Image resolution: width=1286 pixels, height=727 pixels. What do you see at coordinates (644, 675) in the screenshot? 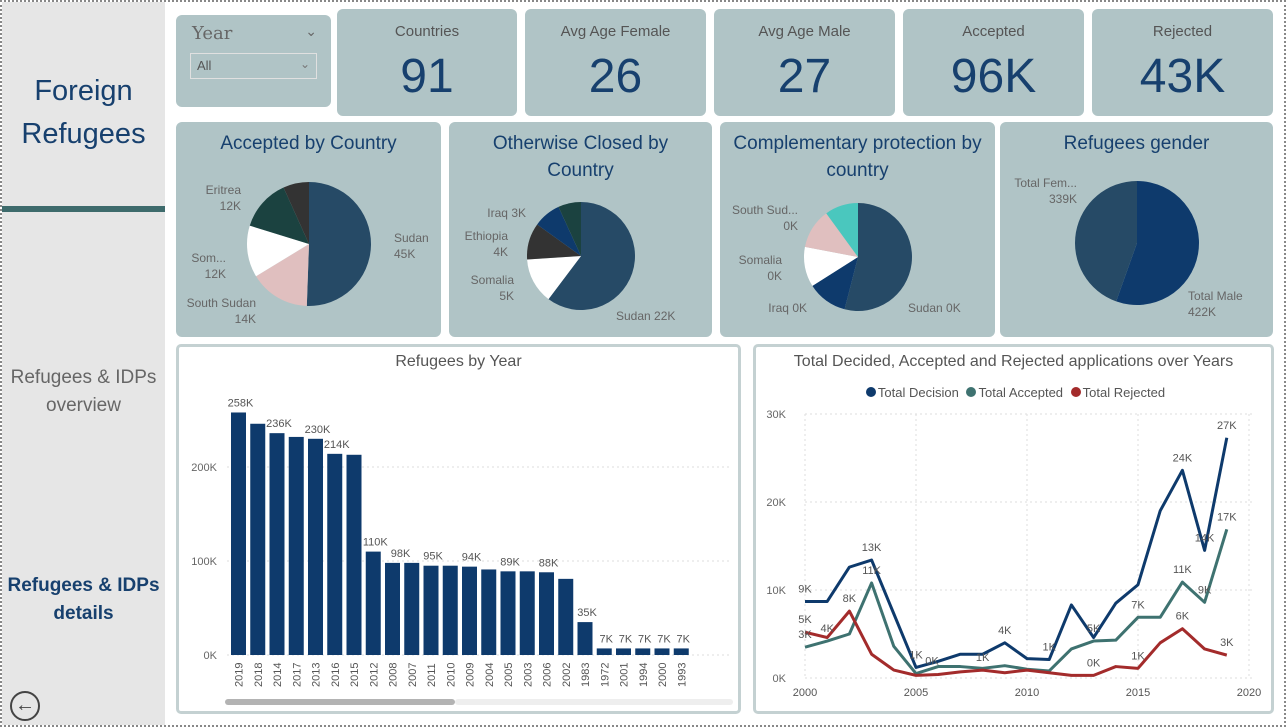
I see `x-tick-label: 1994` at bounding box center [644, 675].